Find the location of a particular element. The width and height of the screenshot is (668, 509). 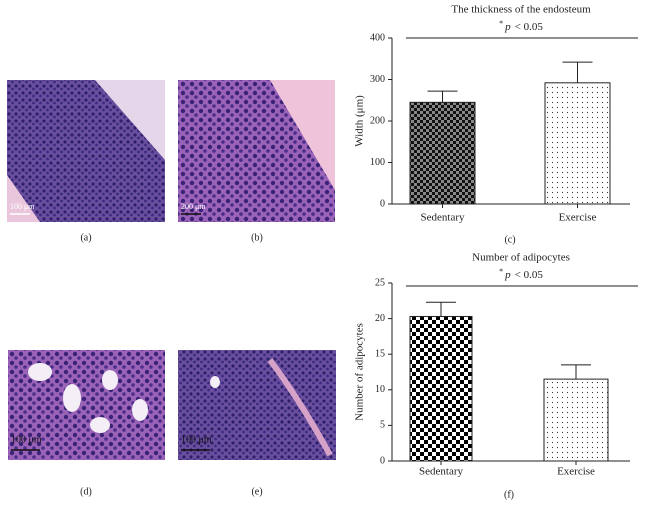

y-tick-label: 400 is located at coordinates (377, 37).